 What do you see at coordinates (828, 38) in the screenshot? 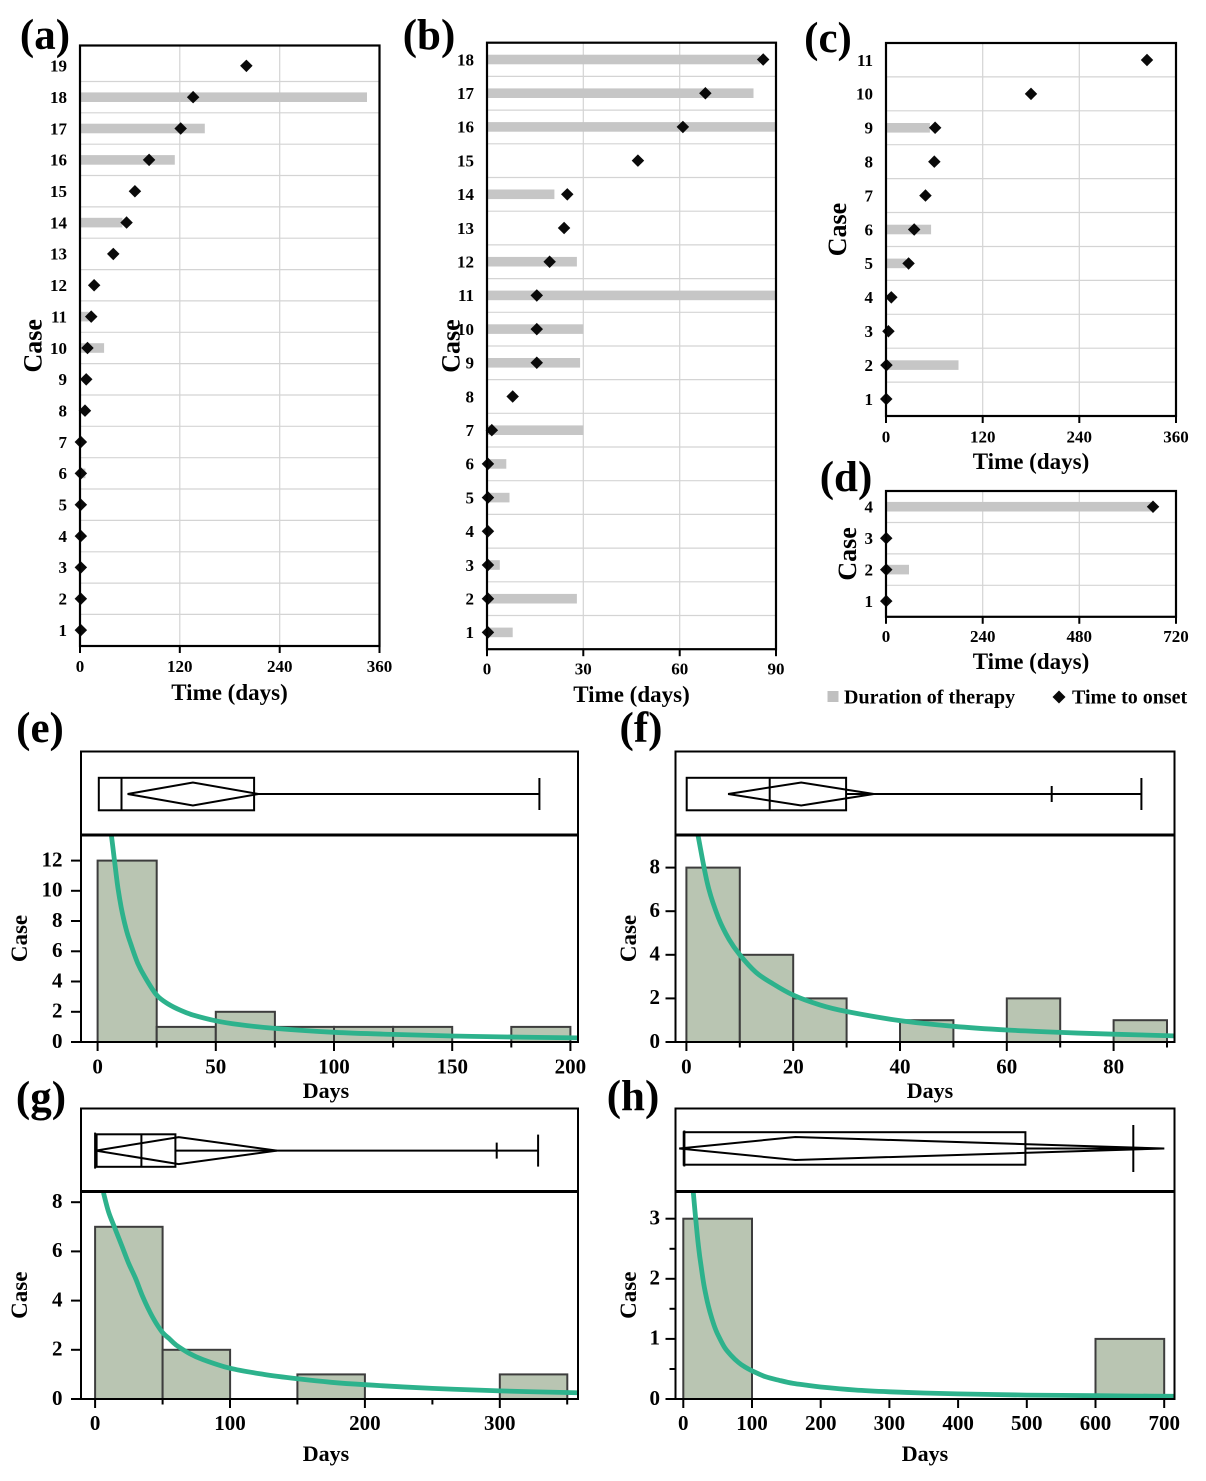
I see `svg-text: (c)` at bounding box center [828, 38].